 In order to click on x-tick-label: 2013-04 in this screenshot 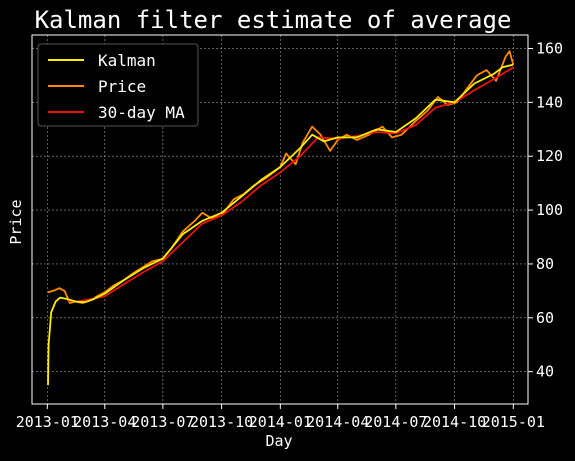, I will do `click(104, 422)`.